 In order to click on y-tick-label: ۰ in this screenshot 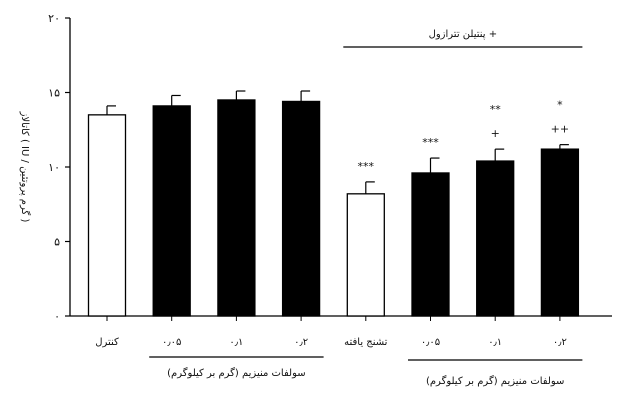, I will do `click(57, 316)`.